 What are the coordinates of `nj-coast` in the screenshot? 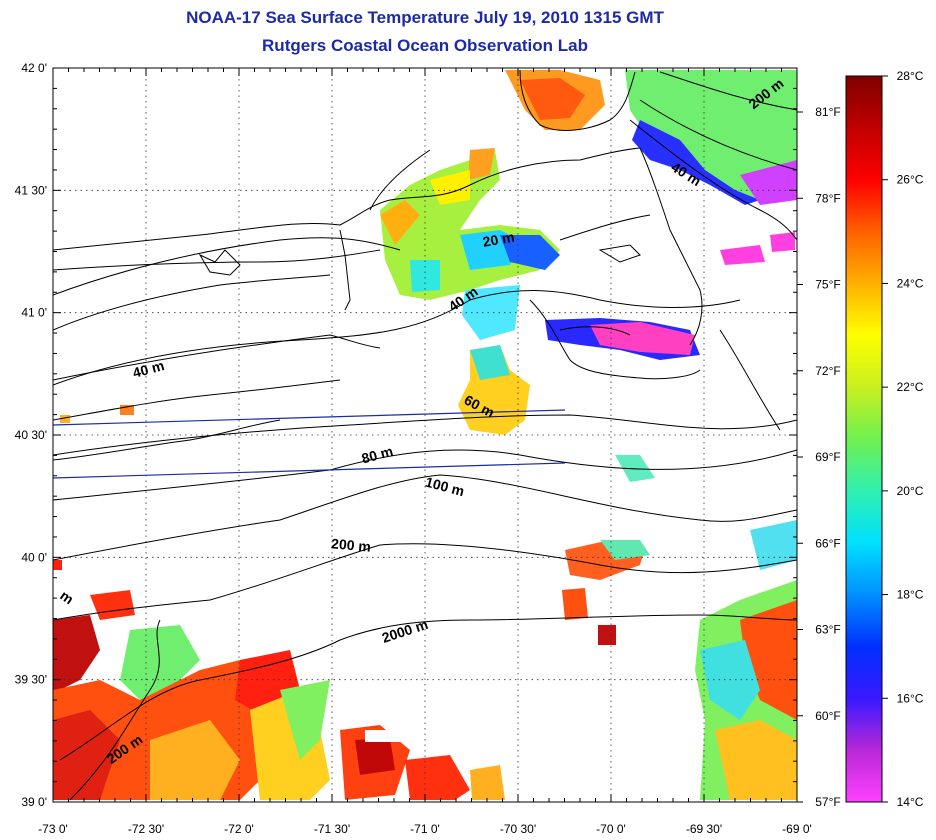 It's located at (197, 400).